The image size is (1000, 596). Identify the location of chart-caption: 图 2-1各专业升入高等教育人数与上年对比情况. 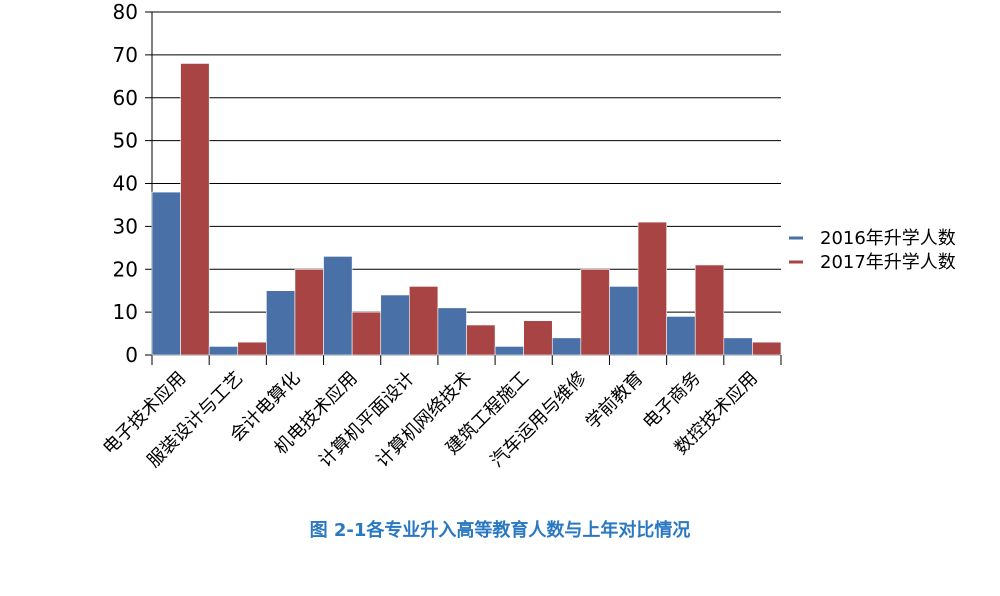
(500, 530).